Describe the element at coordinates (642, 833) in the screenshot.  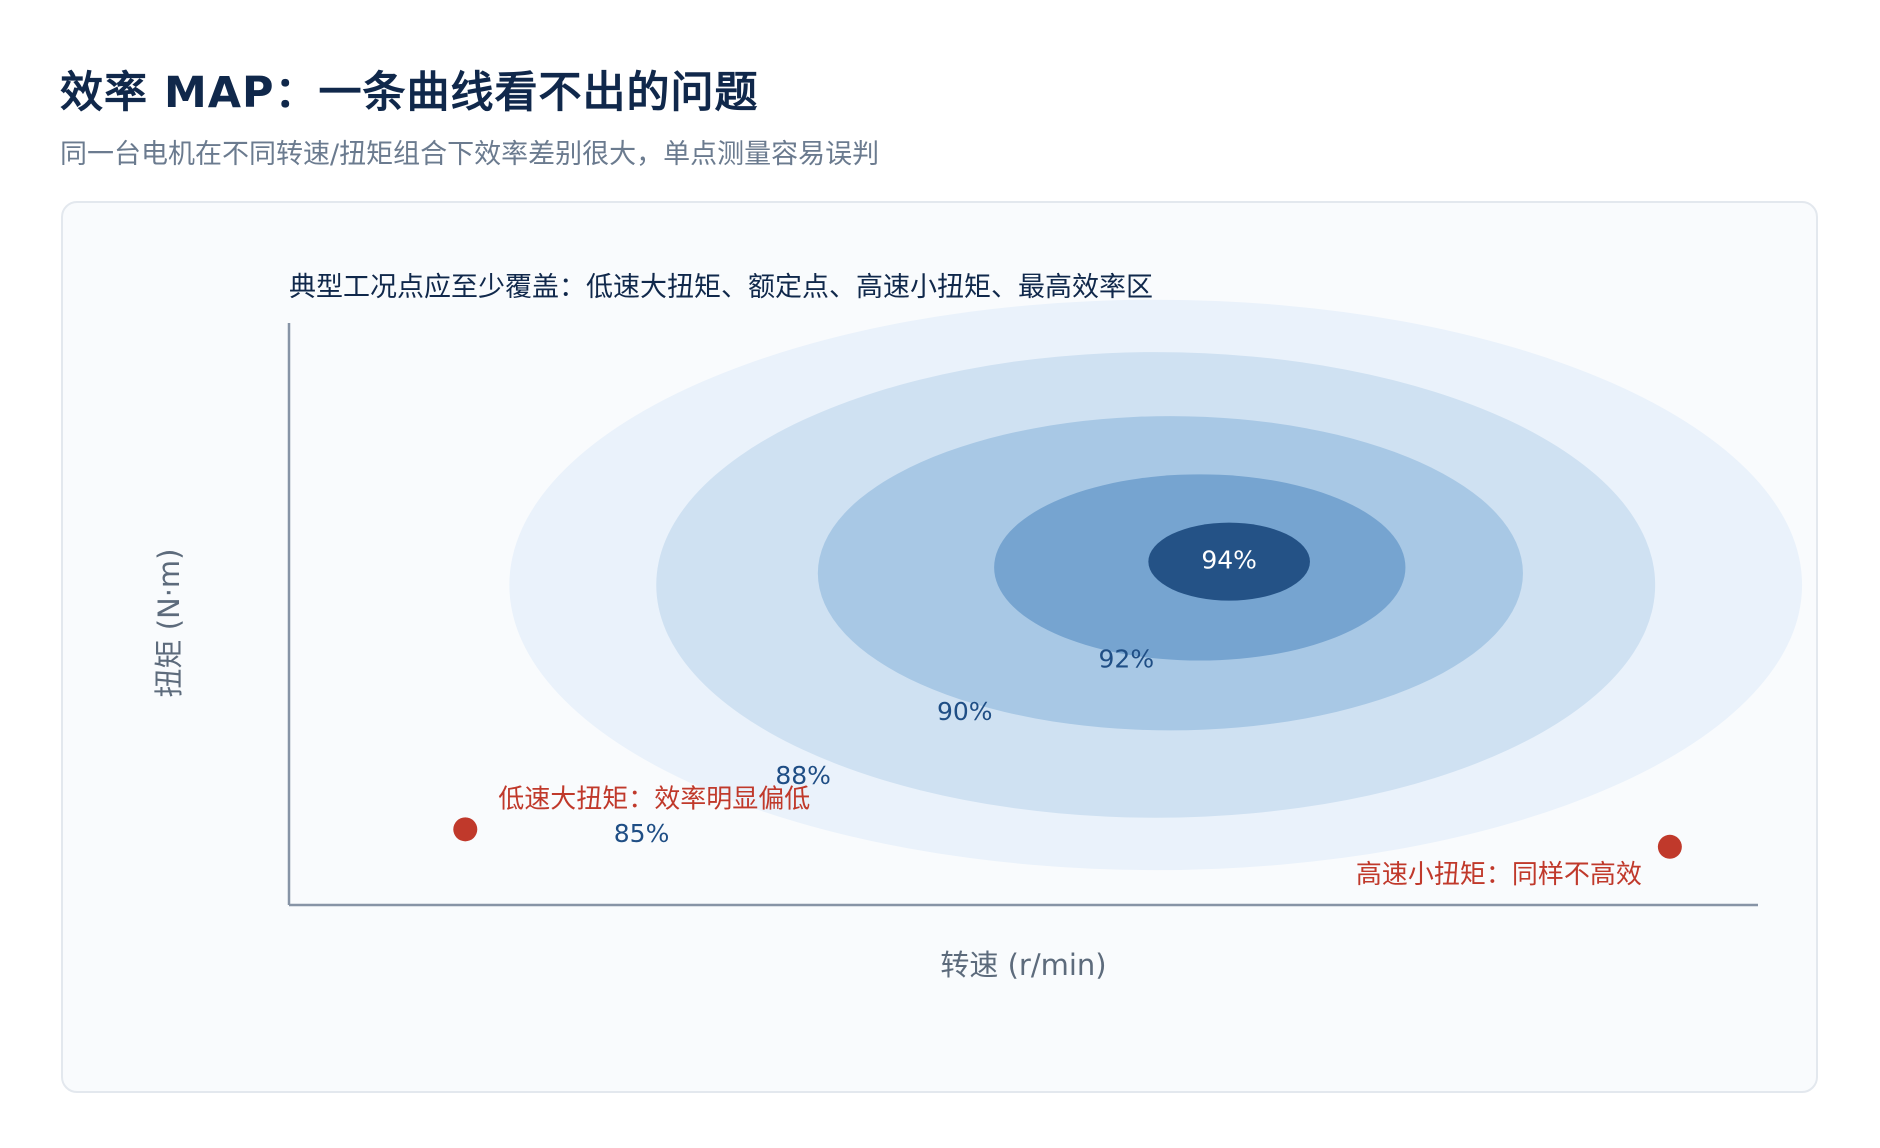
I see `efficiency-label-85: 85%` at that location.